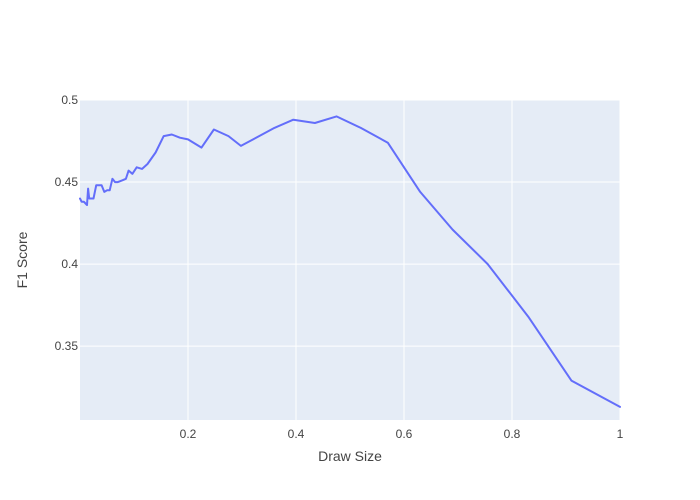  I want to click on x-tick-label: 0.6, so click(404, 434).